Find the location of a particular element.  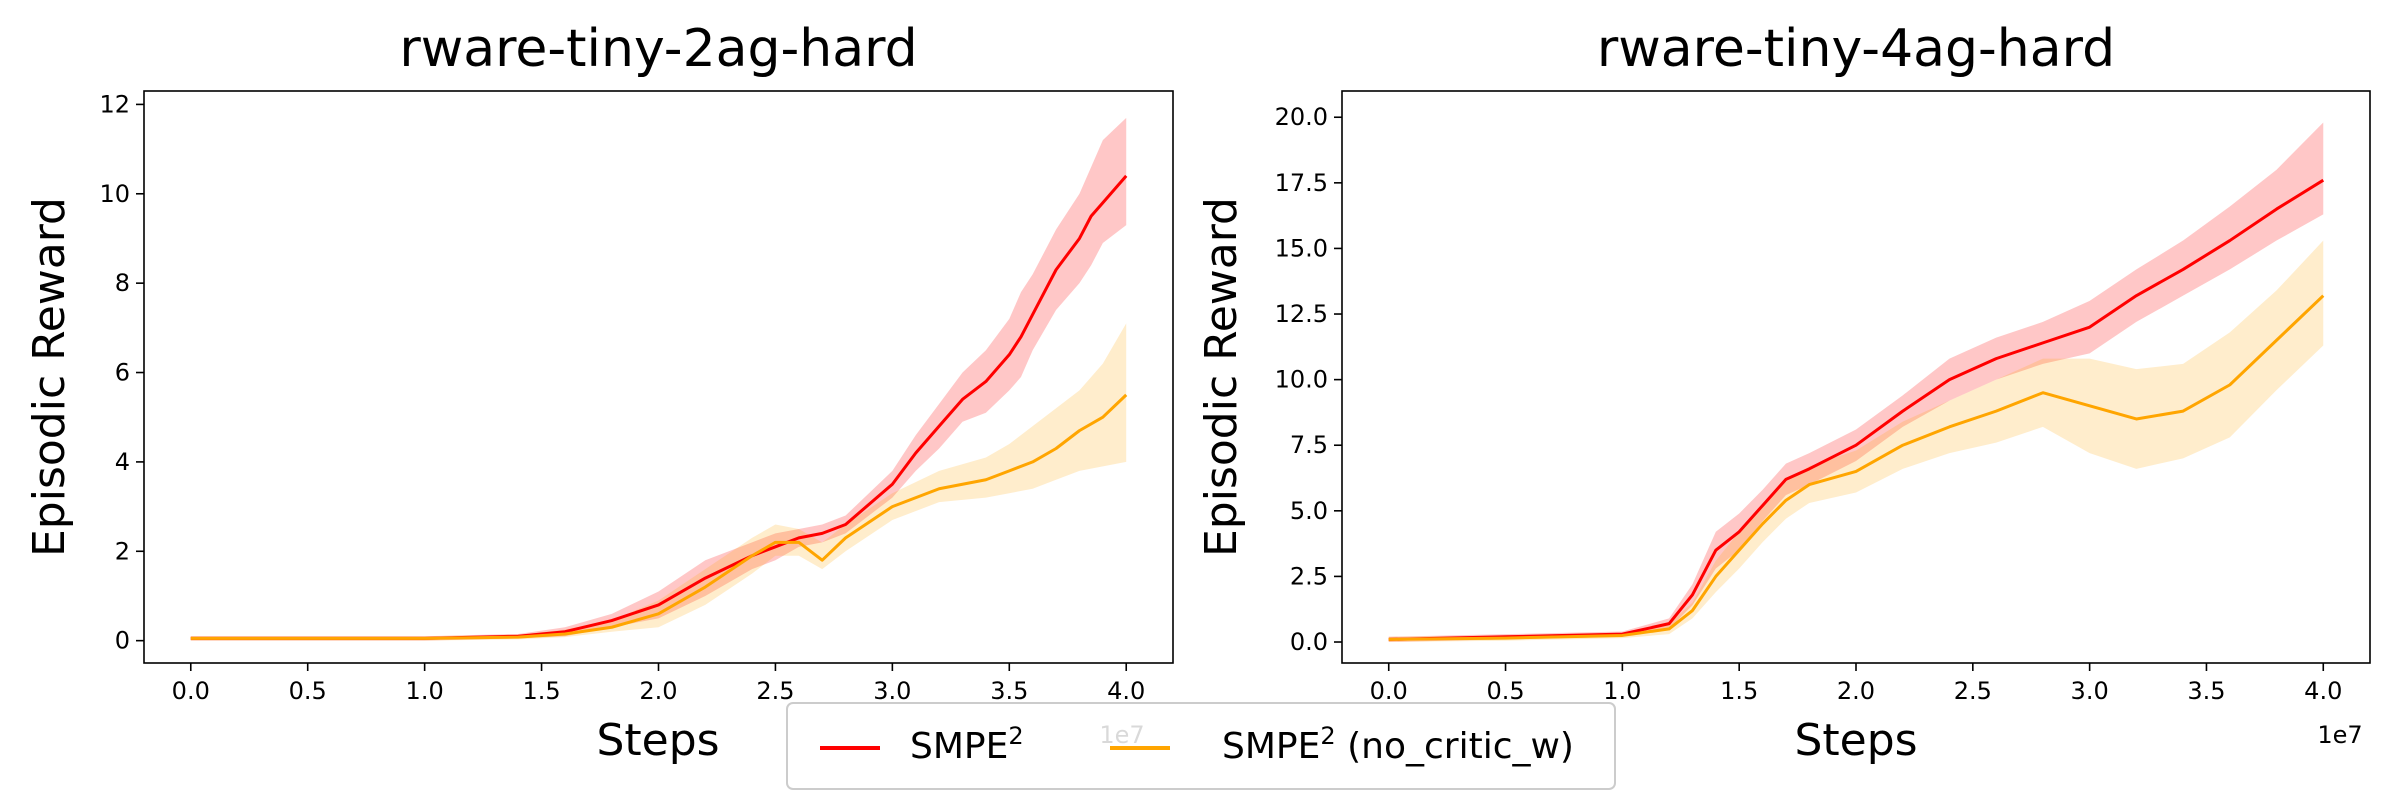

y-tick-label: 10 is located at coordinates (114, 194).